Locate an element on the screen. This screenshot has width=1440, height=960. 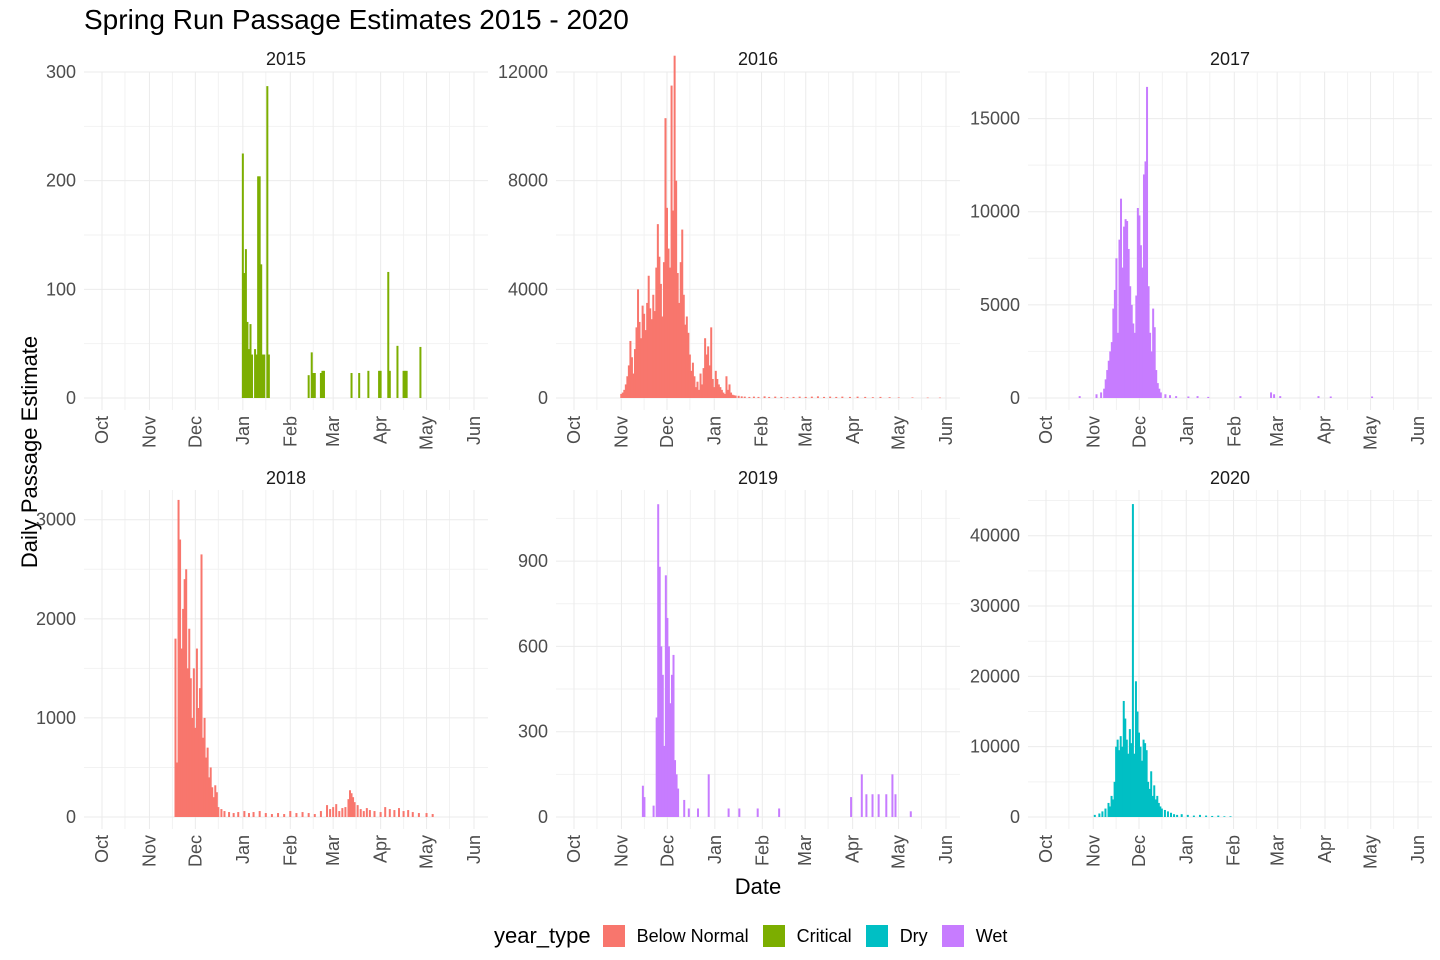
y-tick-label: 5000 is located at coordinates (1000, 305).